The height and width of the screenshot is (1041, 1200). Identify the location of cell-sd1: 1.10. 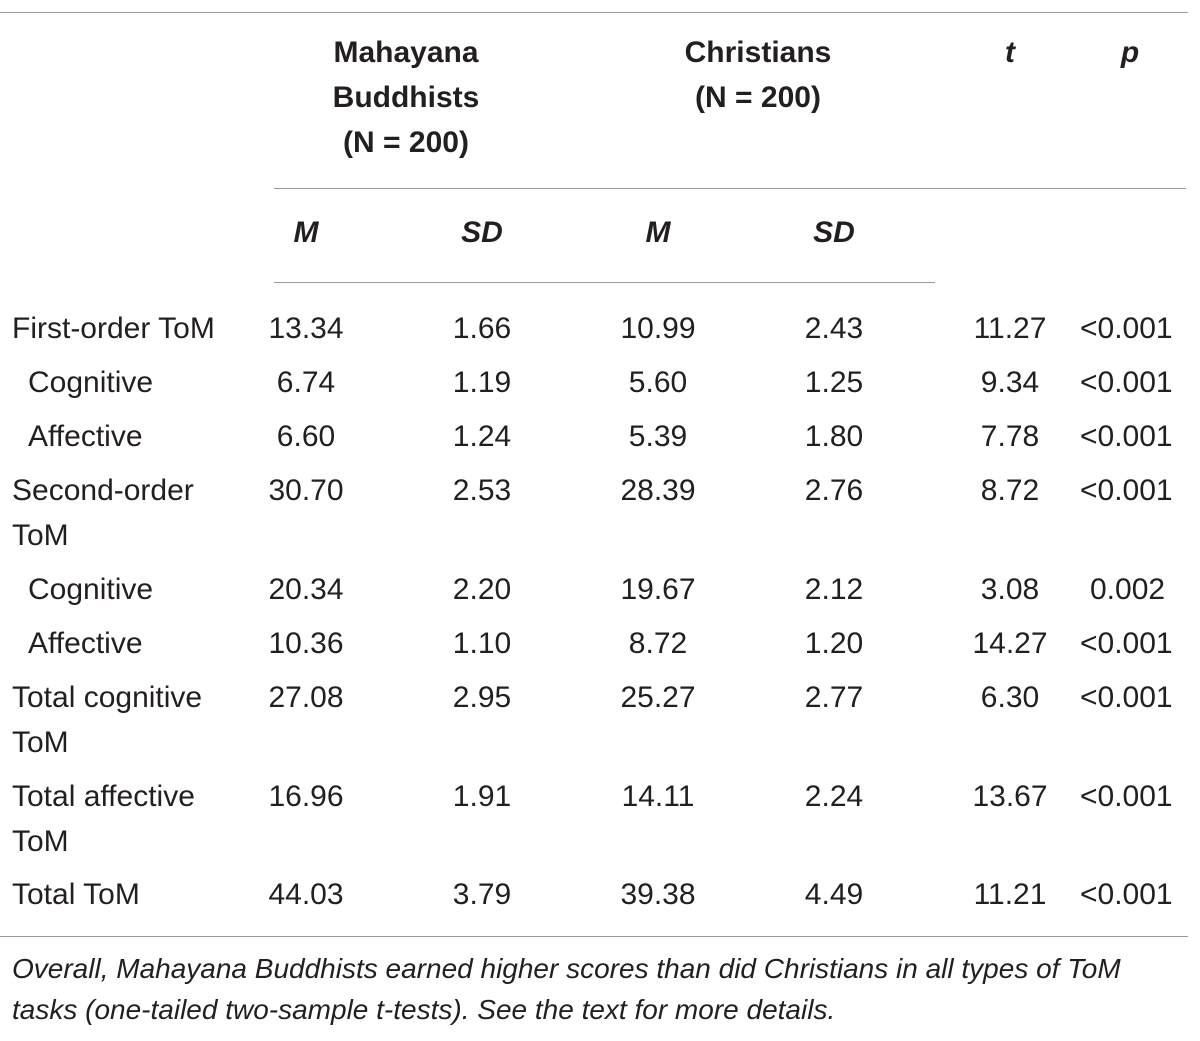
(482, 643).